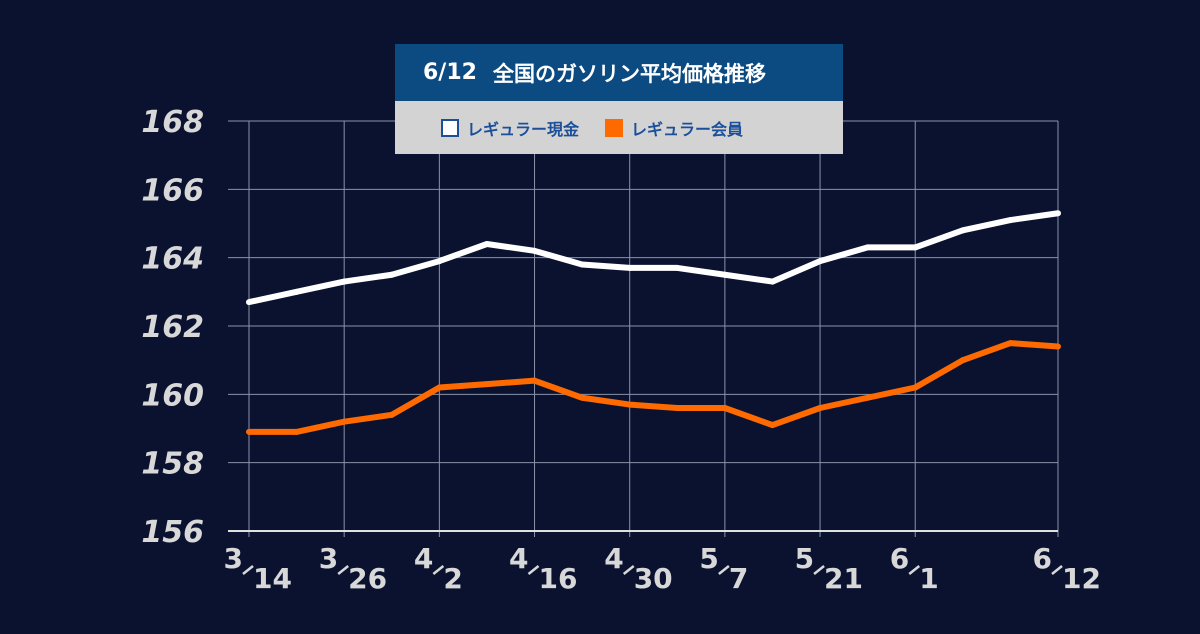 Image resolution: width=1200 pixels, height=634 pixels. I want to click on legend: 6/12 全国のガソリン平均価格推移 レギュラー現金 レギュラー会員, so click(619, 99).